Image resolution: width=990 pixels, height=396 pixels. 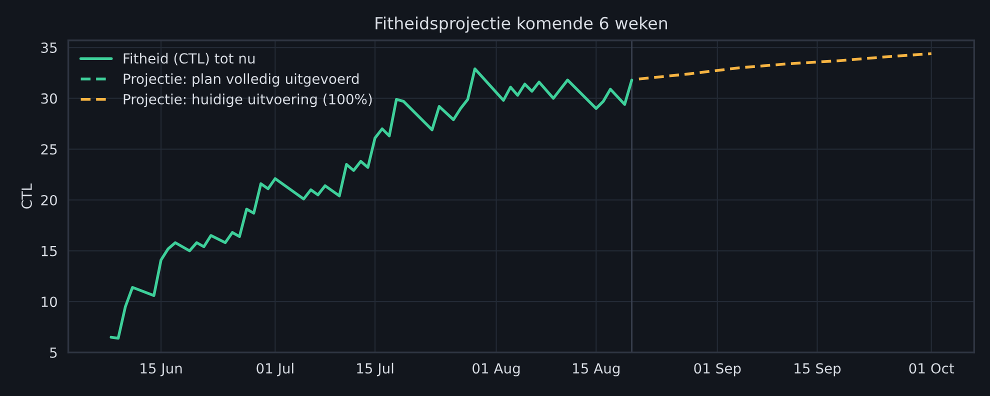 I want to click on y-tick-label: 20, so click(x=49, y=200).